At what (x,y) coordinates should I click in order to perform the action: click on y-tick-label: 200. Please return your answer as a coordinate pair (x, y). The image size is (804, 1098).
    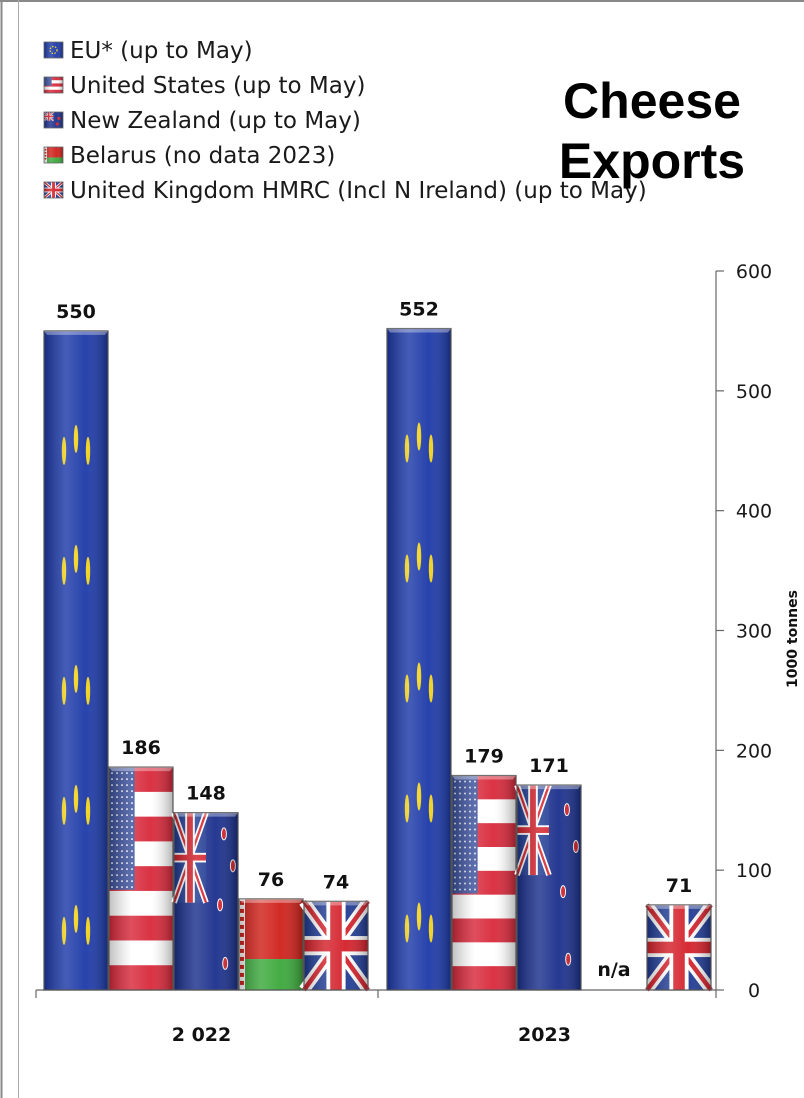
    Looking at the image, I should click on (754, 751).